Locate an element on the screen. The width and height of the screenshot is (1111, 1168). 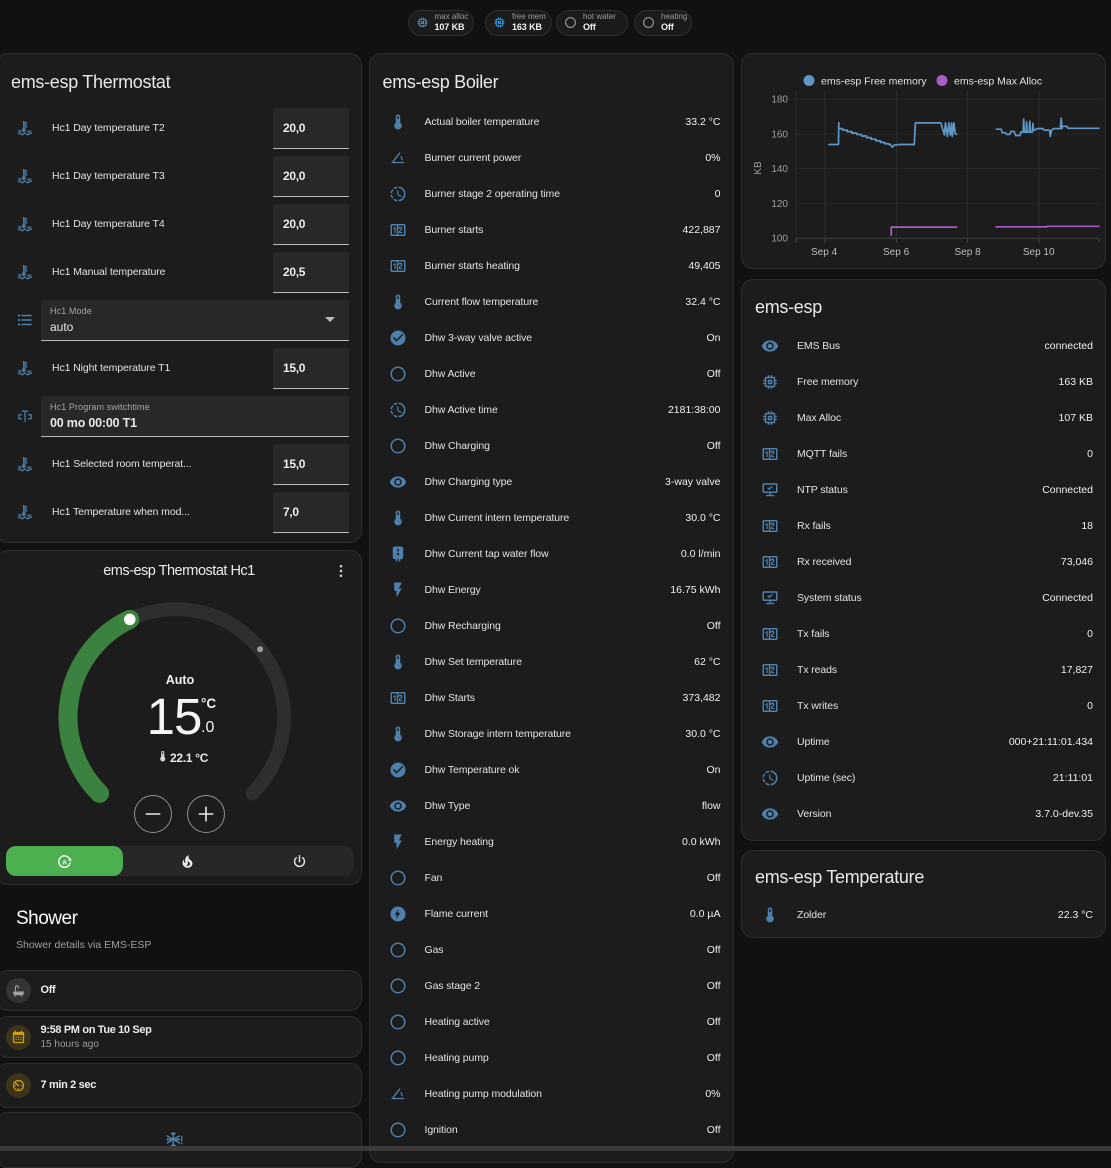
svg-text: °C is located at coordinates (208, 703).